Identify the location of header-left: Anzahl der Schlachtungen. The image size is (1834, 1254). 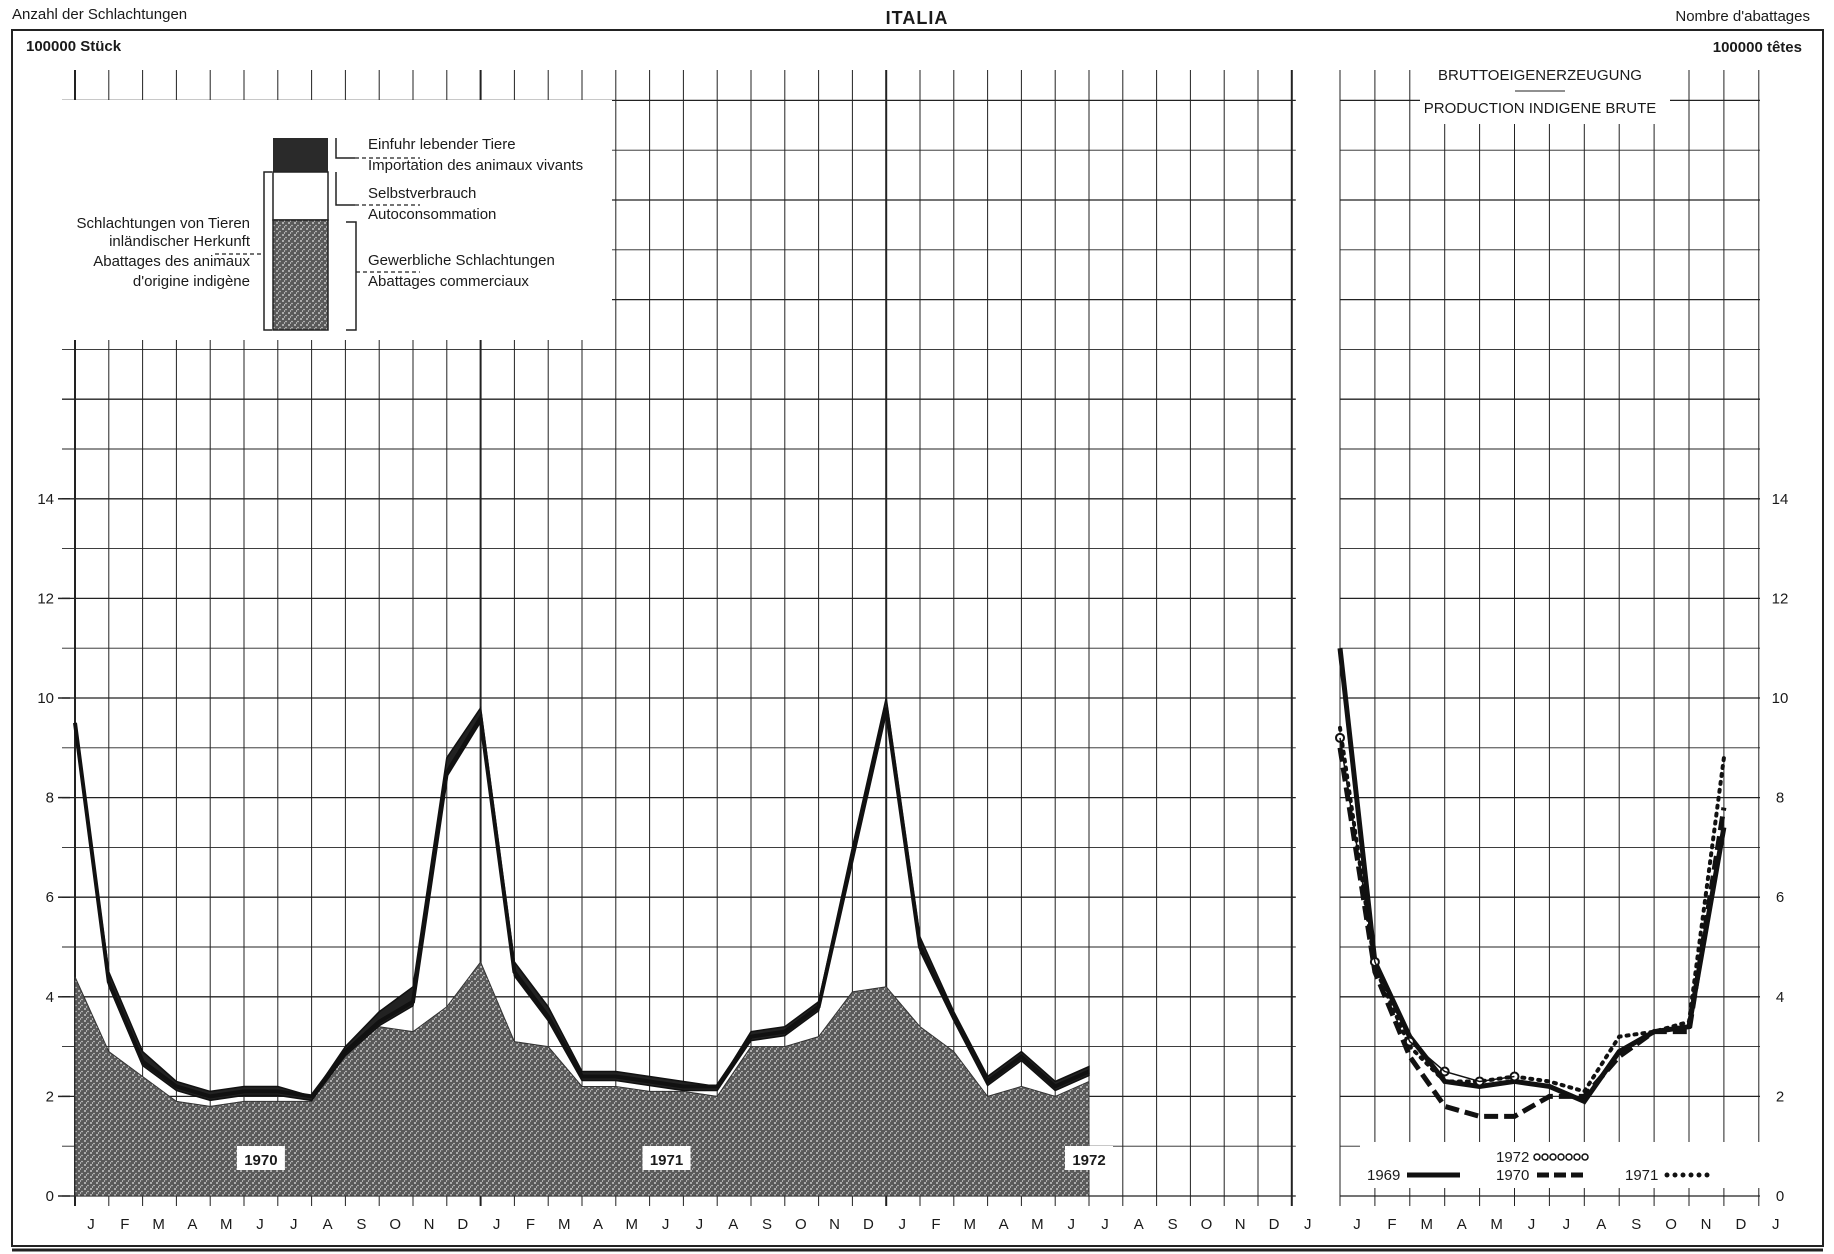
(100, 14).